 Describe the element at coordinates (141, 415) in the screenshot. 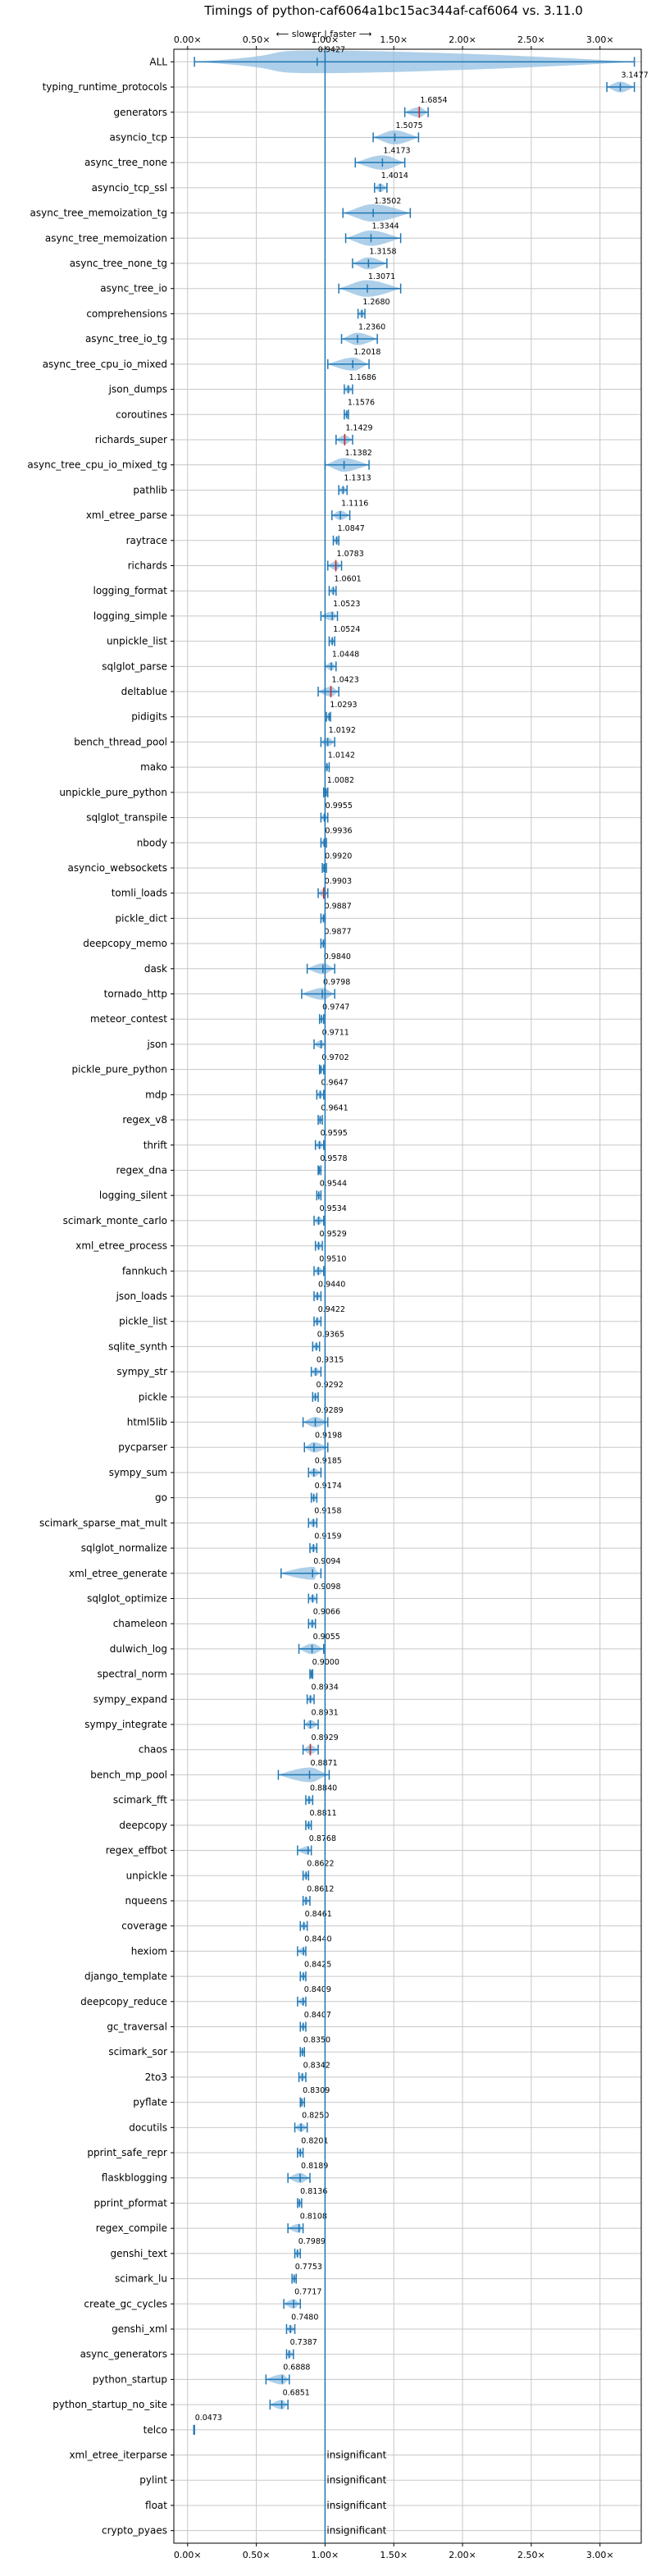

I see `row-label: coroutines` at that location.